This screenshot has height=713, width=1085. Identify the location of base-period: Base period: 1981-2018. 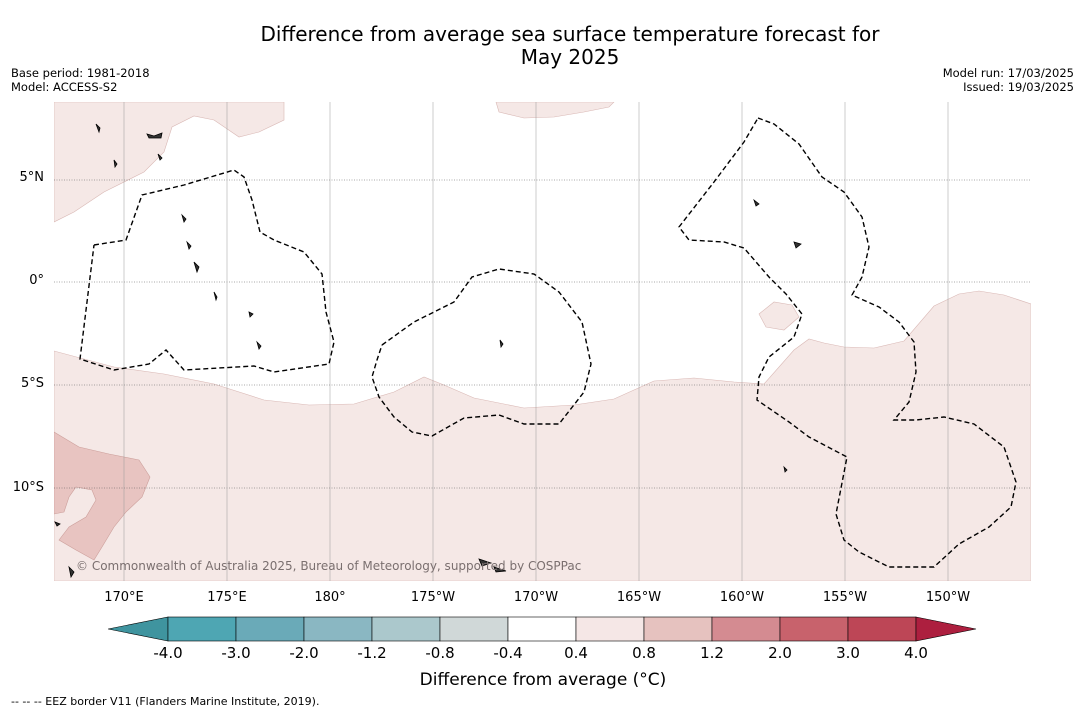
(80, 73).